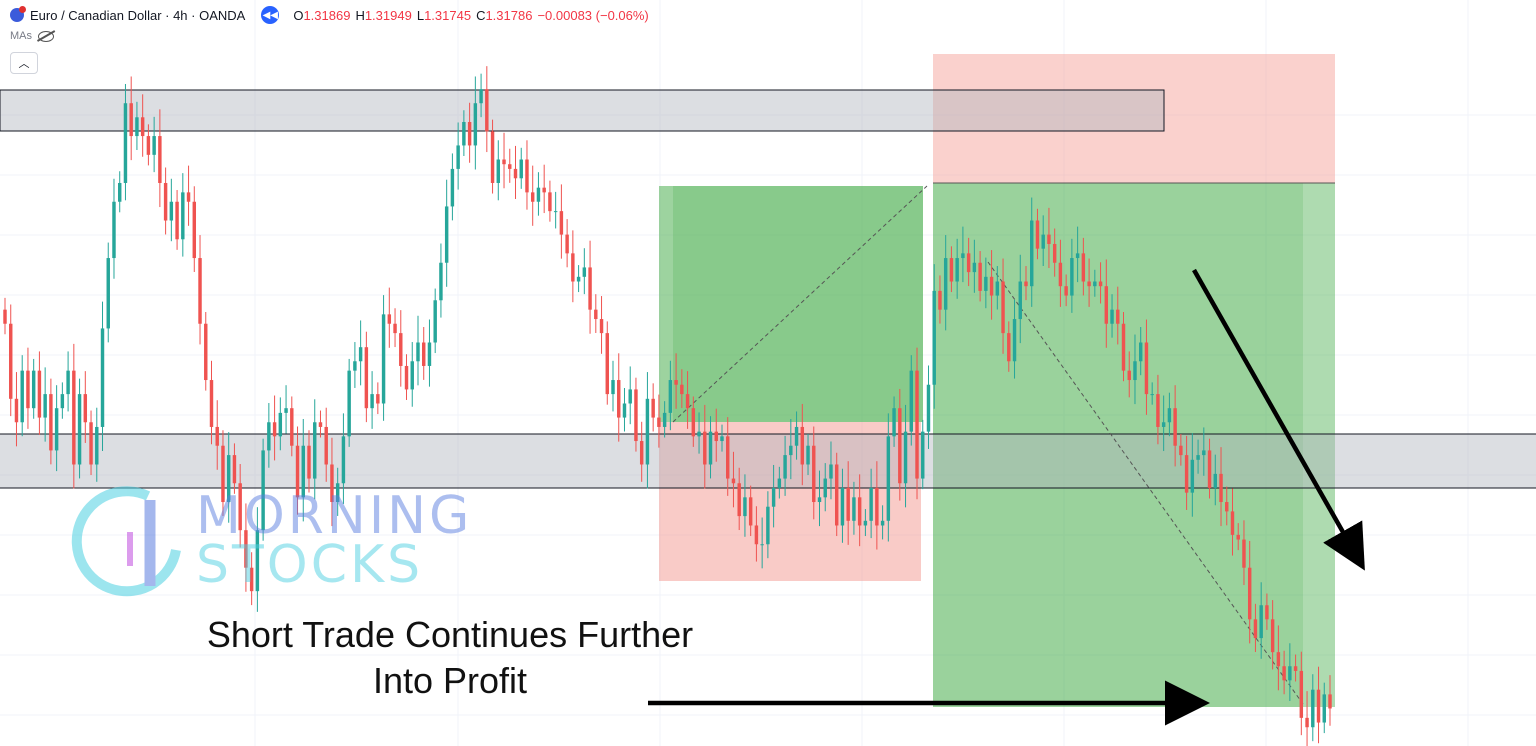 The image size is (1536, 746). Describe the element at coordinates (791, 304) in the screenshot. I see `long-target-zone` at that location.